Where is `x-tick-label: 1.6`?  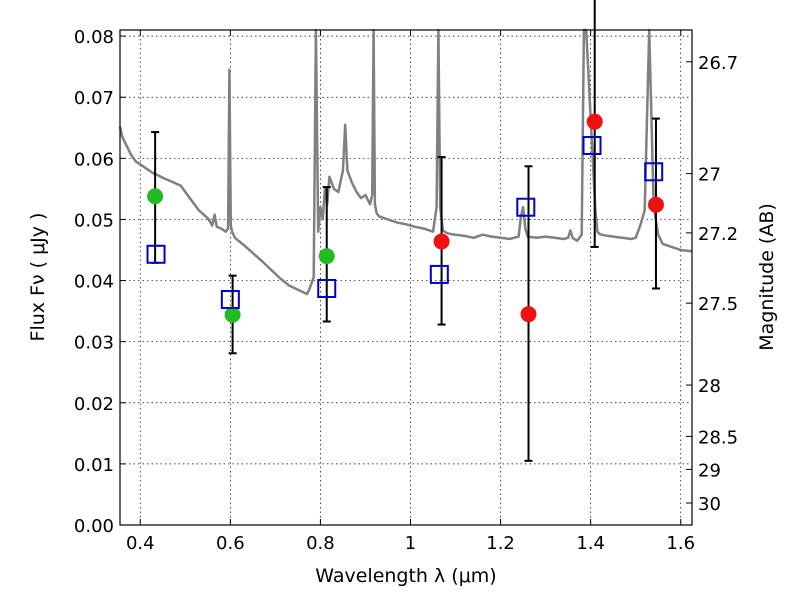
x-tick-label: 1.6 is located at coordinates (680, 543).